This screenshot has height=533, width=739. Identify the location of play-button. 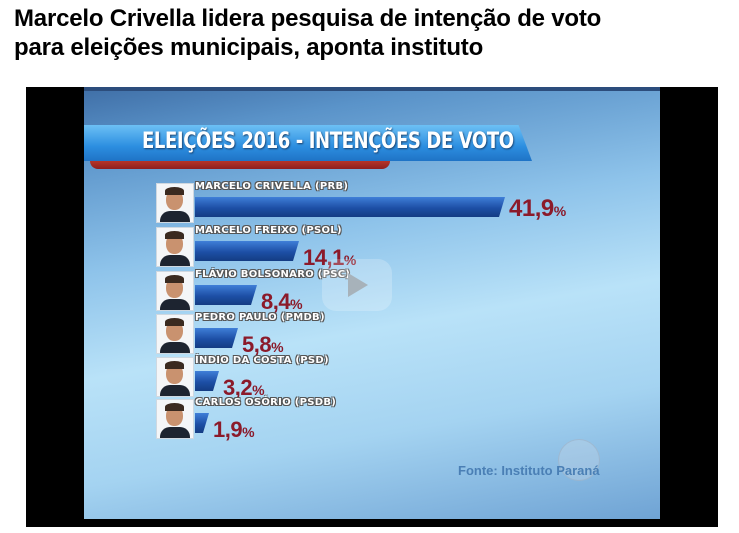
(357, 285).